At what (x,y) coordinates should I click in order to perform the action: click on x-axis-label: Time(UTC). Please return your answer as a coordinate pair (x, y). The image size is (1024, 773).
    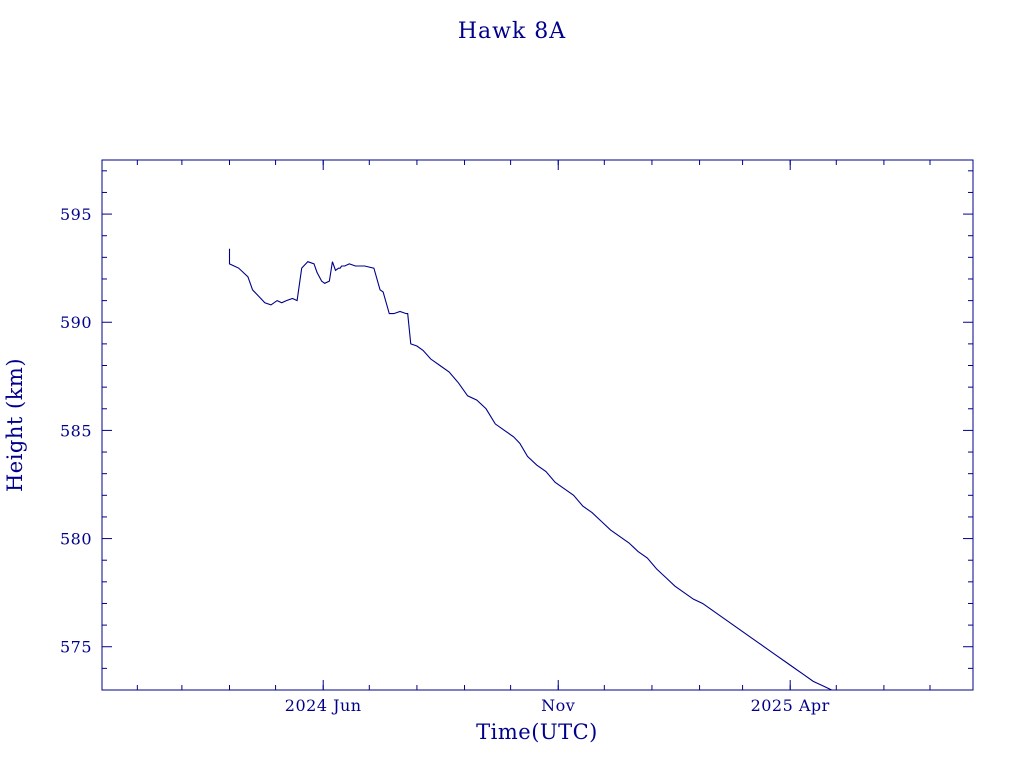
    Looking at the image, I should click on (537, 732).